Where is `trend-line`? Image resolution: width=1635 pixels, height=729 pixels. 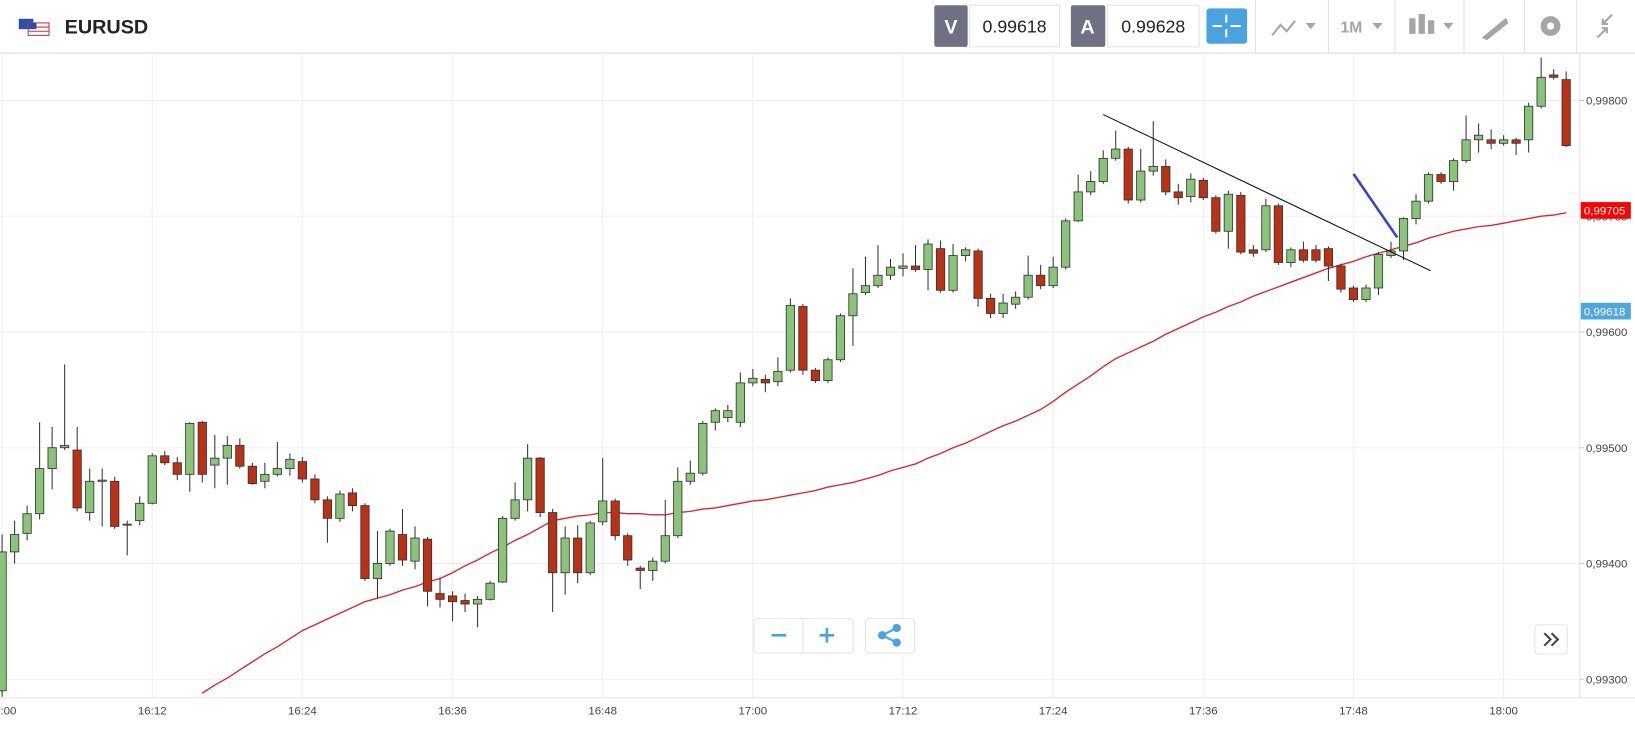
trend-line is located at coordinates (1266, 193).